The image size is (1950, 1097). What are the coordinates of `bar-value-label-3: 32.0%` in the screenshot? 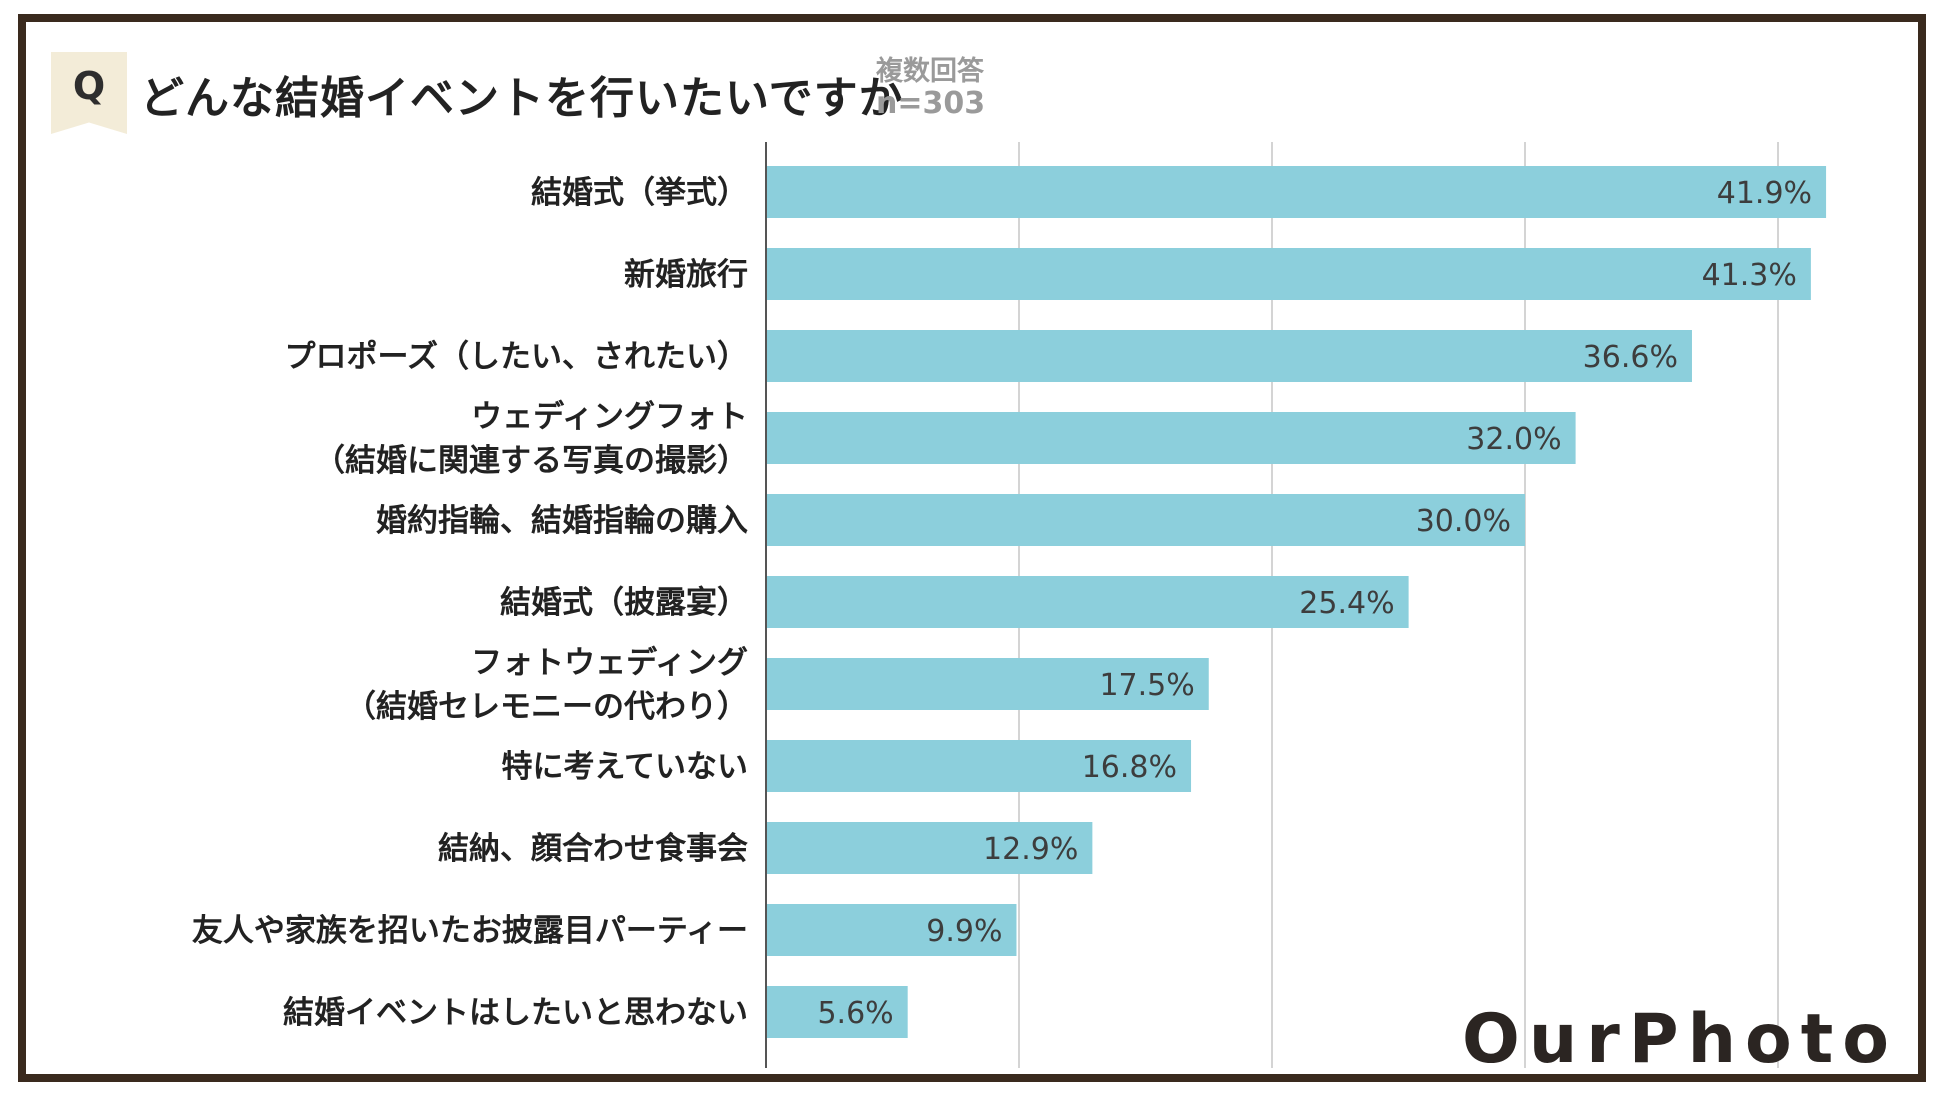 It's located at (1513, 439).